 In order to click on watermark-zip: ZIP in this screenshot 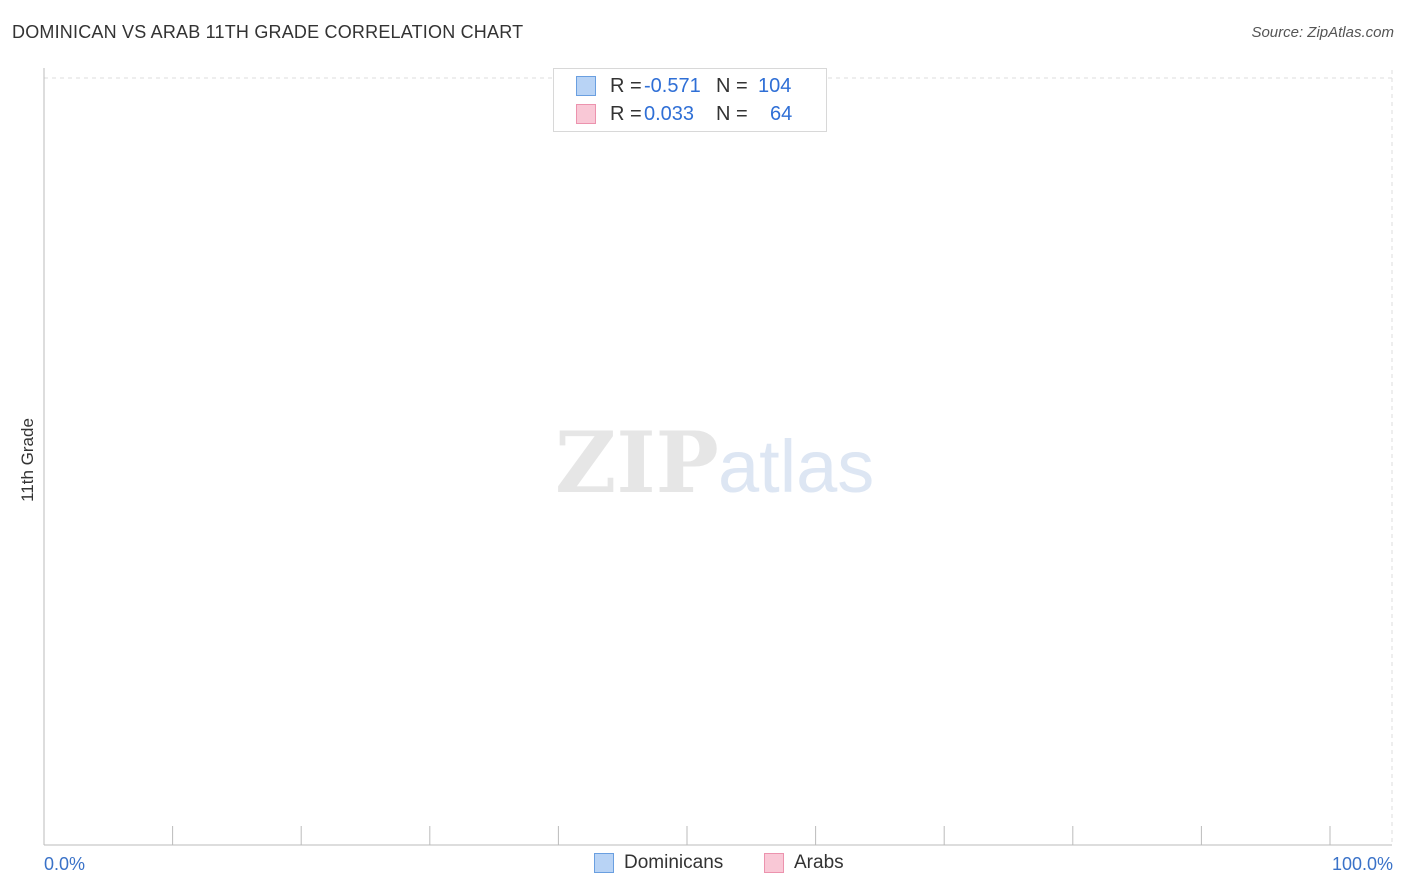, I will do `click(637, 462)`.